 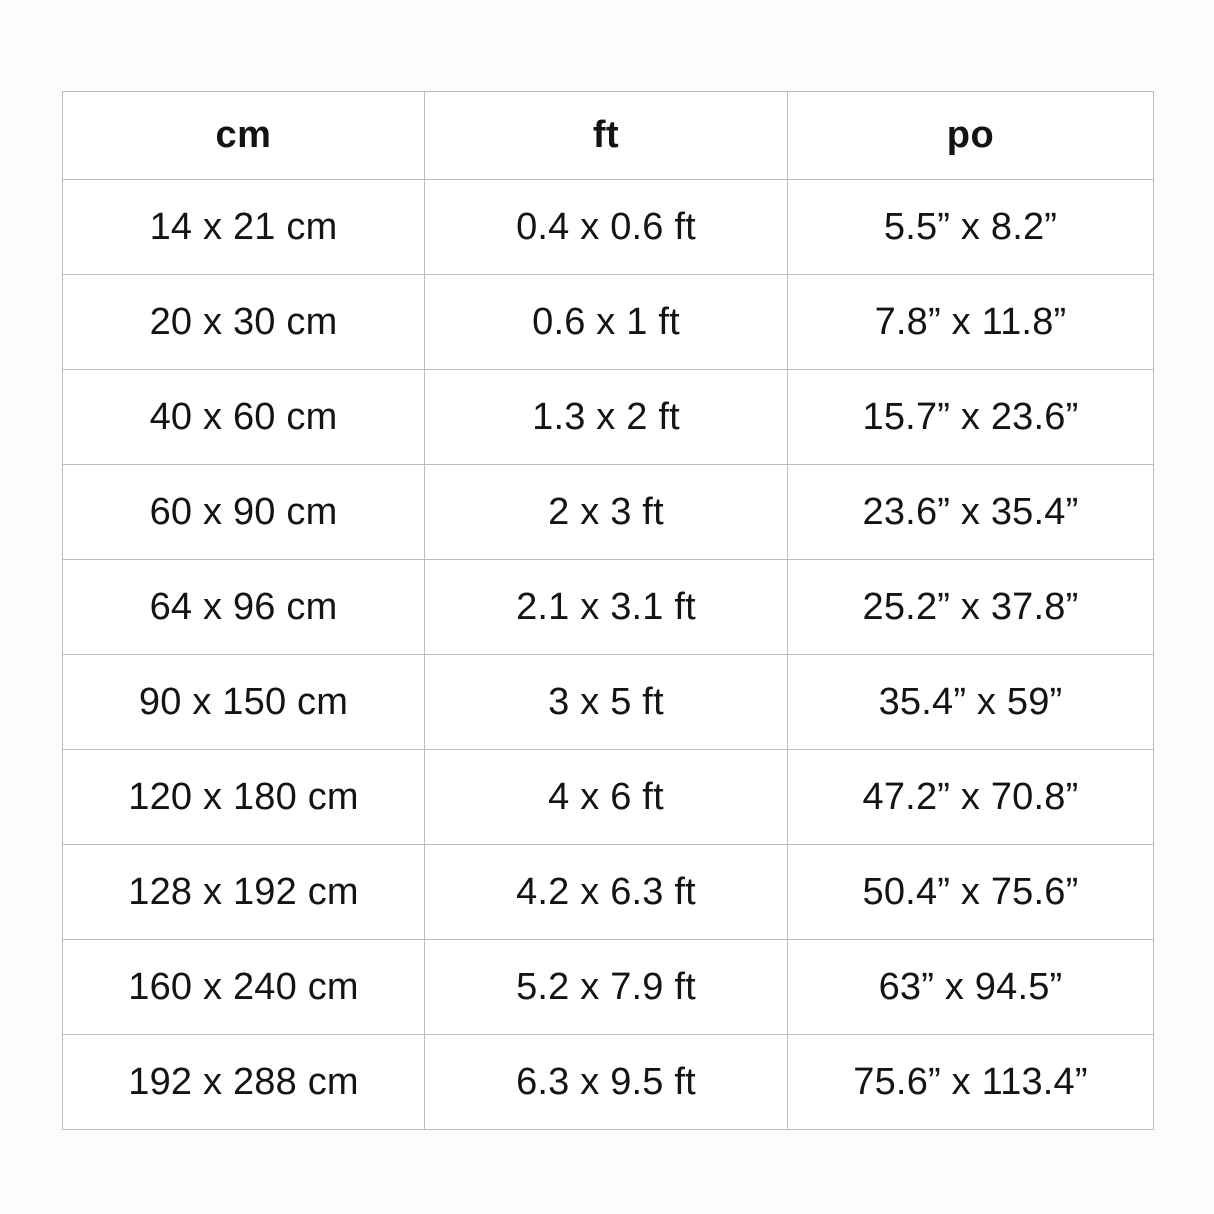 I want to click on cell-po: 23.6” x 35.4”, so click(x=970, y=512).